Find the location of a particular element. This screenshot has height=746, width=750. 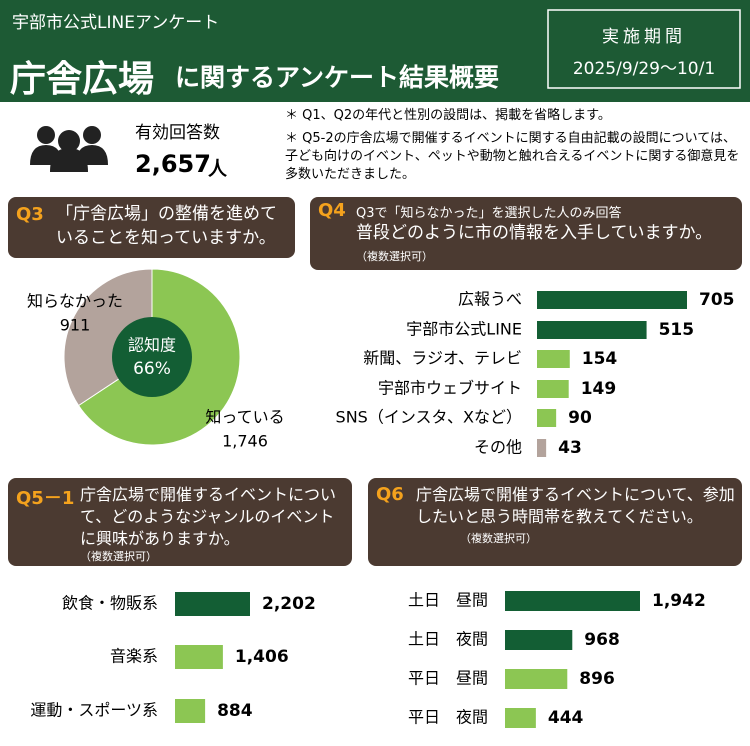

bar-value: 43 is located at coordinates (570, 448).